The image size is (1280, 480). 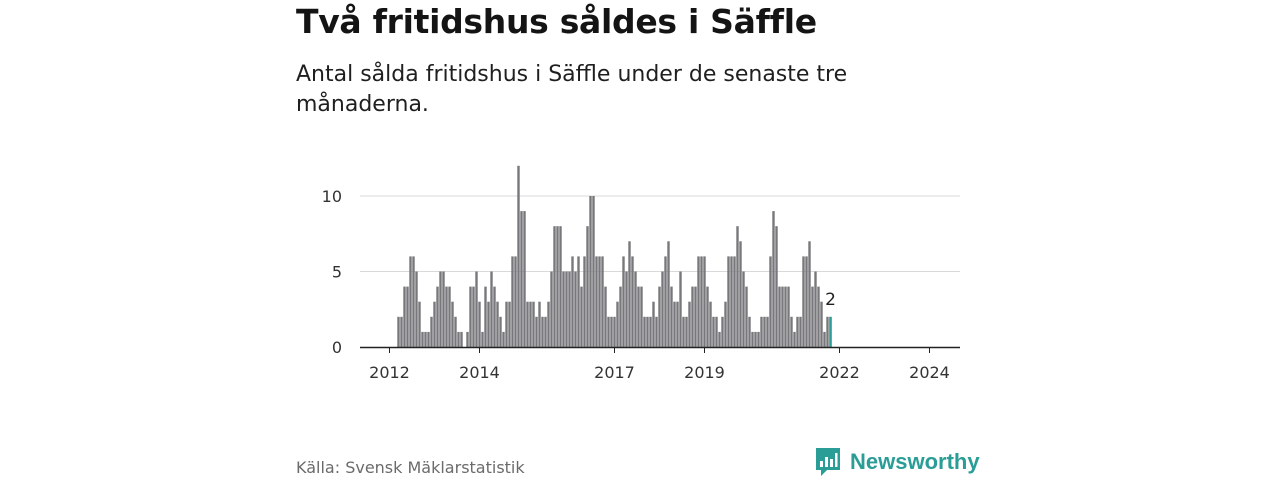 What do you see at coordinates (929, 372) in the screenshot?
I see `x-tick-label: 2024` at bounding box center [929, 372].